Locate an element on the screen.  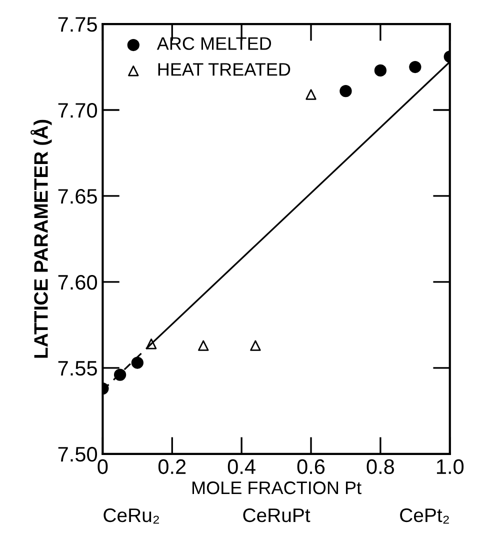
x-tick-label: 0.2 is located at coordinates (172, 466).